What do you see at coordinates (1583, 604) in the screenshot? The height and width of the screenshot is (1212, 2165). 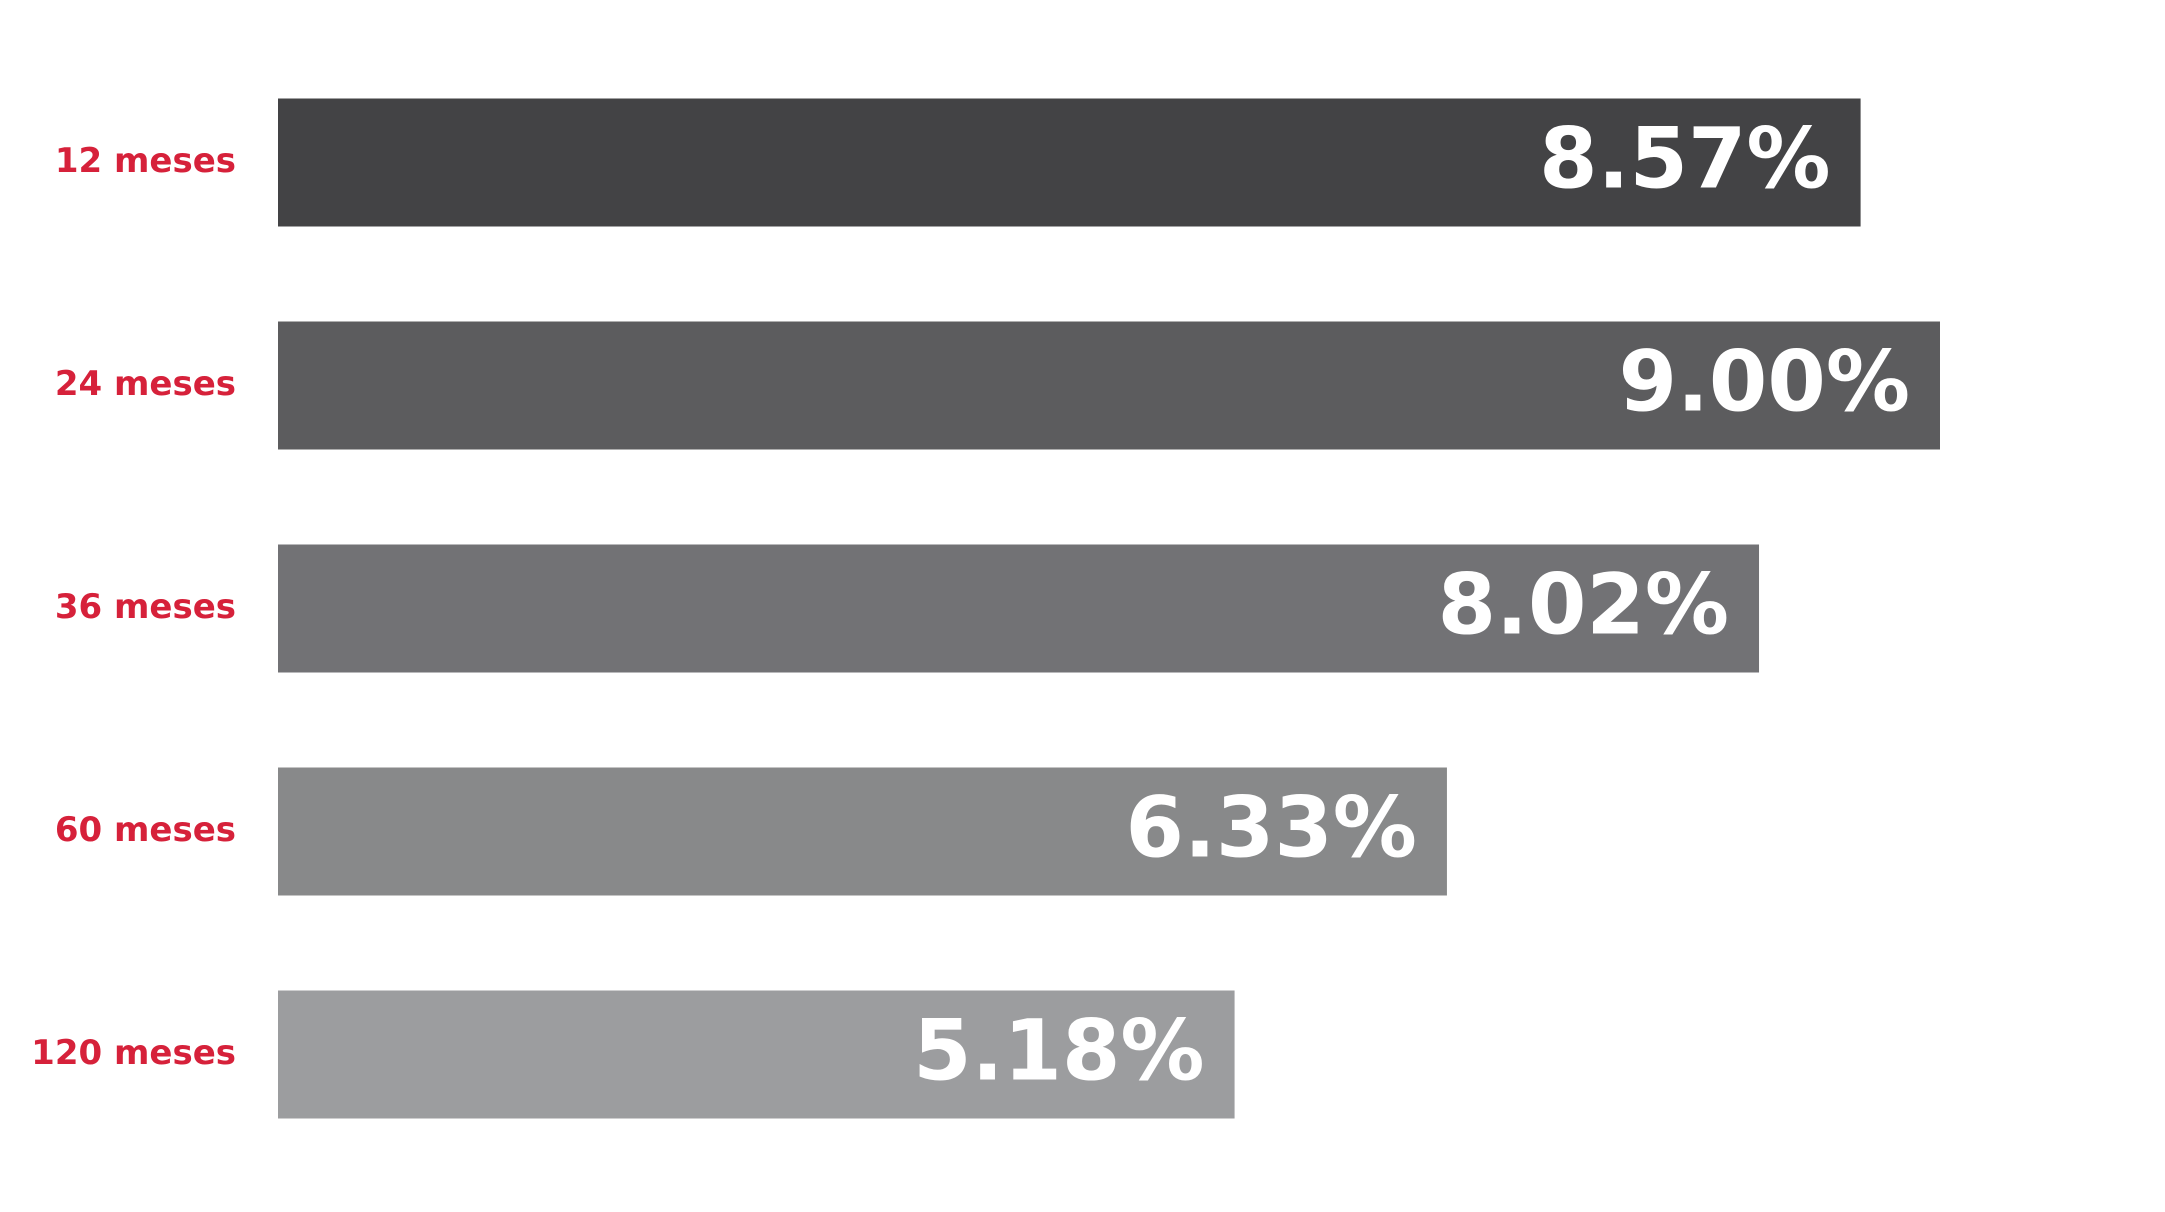 I see `value-label: 8.02%` at bounding box center [1583, 604].